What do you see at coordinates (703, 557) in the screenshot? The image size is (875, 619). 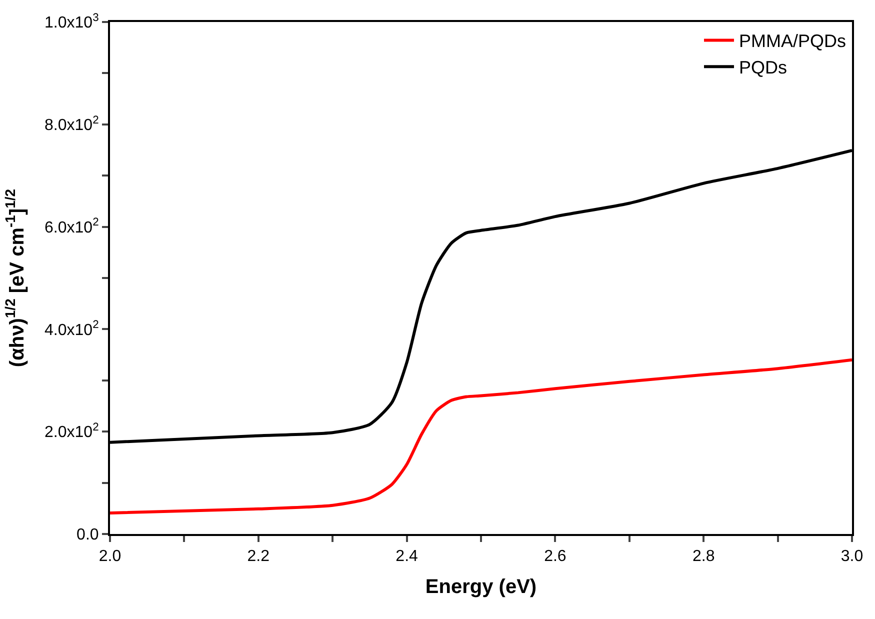 I see `x-tick-label: 2.8` at bounding box center [703, 557].